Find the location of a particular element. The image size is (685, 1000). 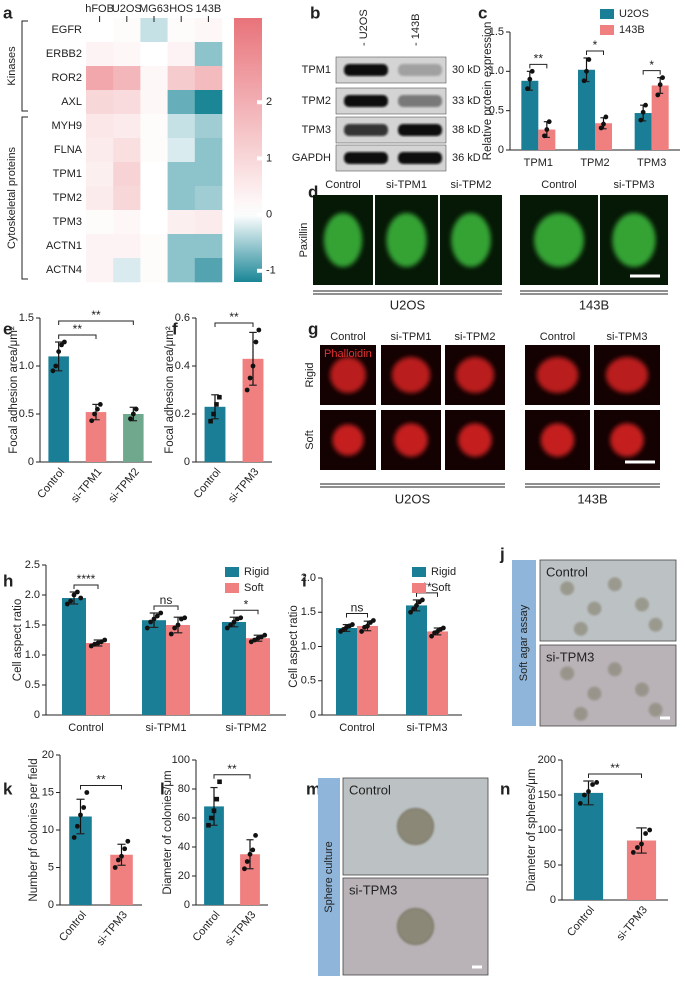

x-tick-label: si-TPM1 is located at coordinates (166, 728).